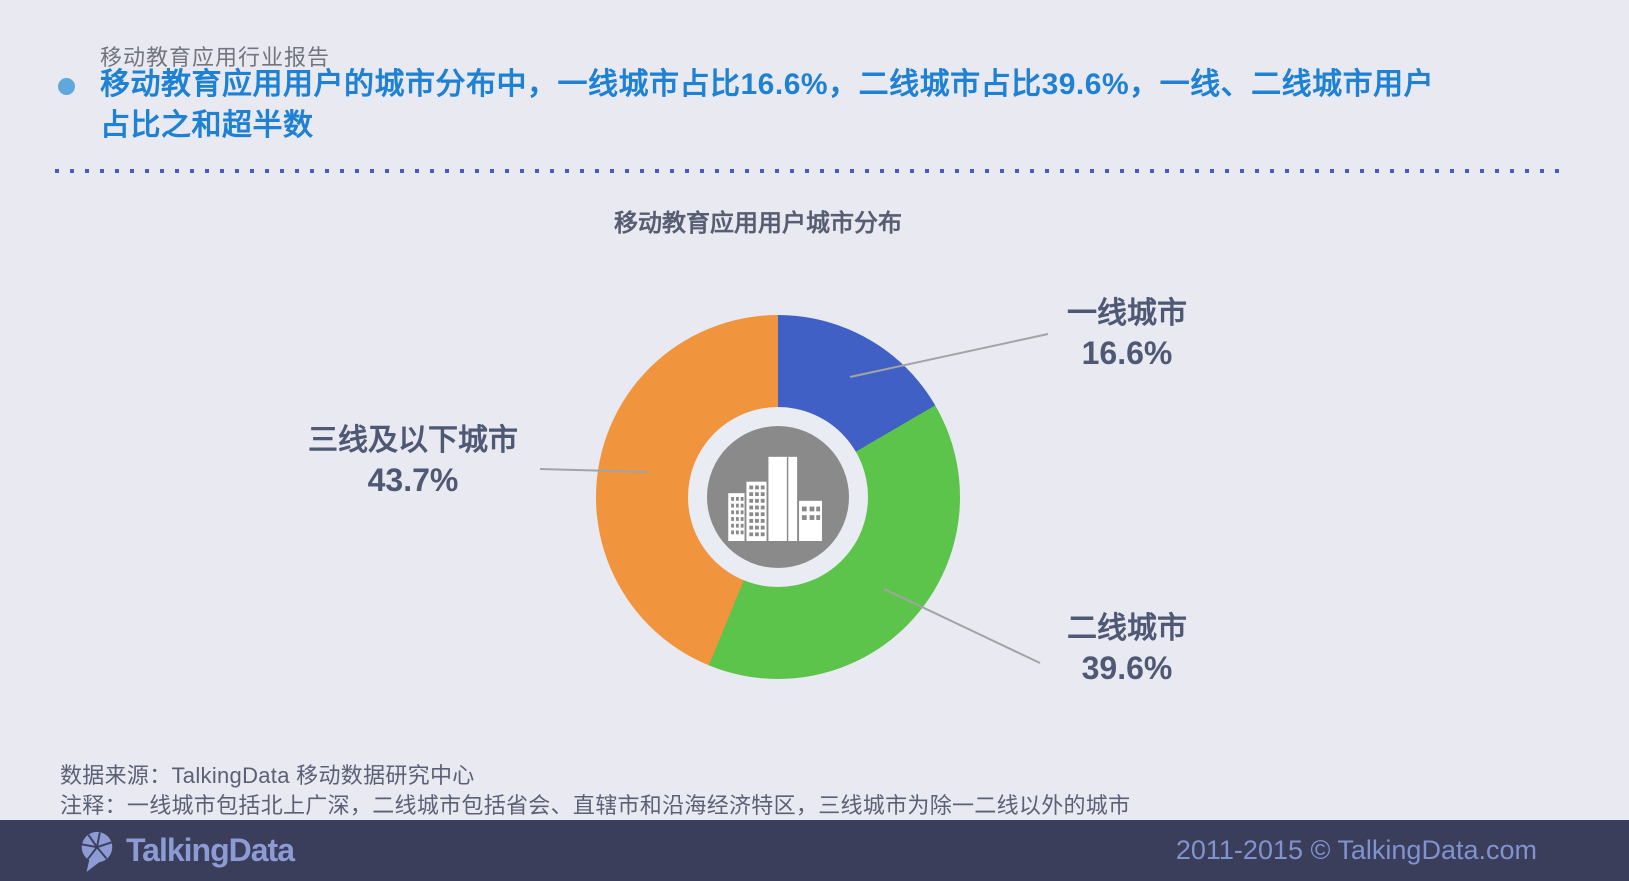 The image size is (1629, 881). Describe the element at coordinates (1356, 850) in the screenshot. I see `copyright-text: 2011-2015 © TalkingData.com` at that location.